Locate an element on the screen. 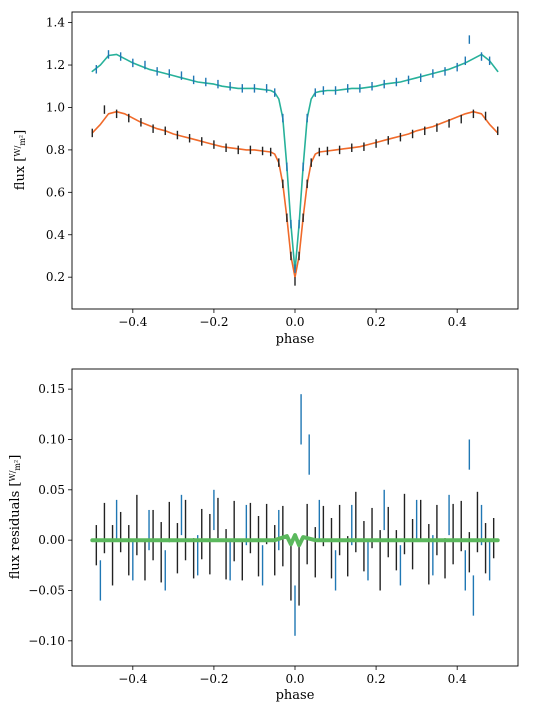  residuals-y-axis-quantity: flux residuals is located at coordinates (15, 535).